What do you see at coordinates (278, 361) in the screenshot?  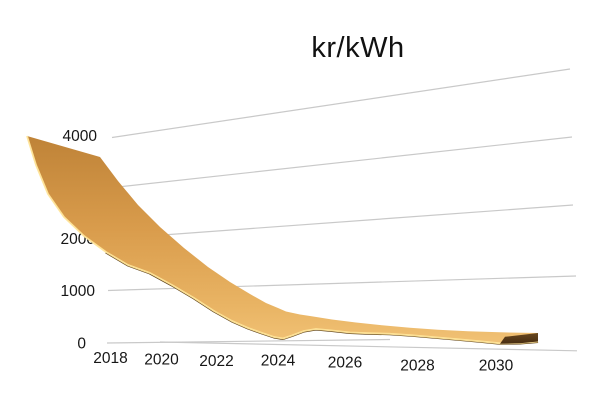 I see `x-tick-label: 2024` at bounding box center [278, 361].